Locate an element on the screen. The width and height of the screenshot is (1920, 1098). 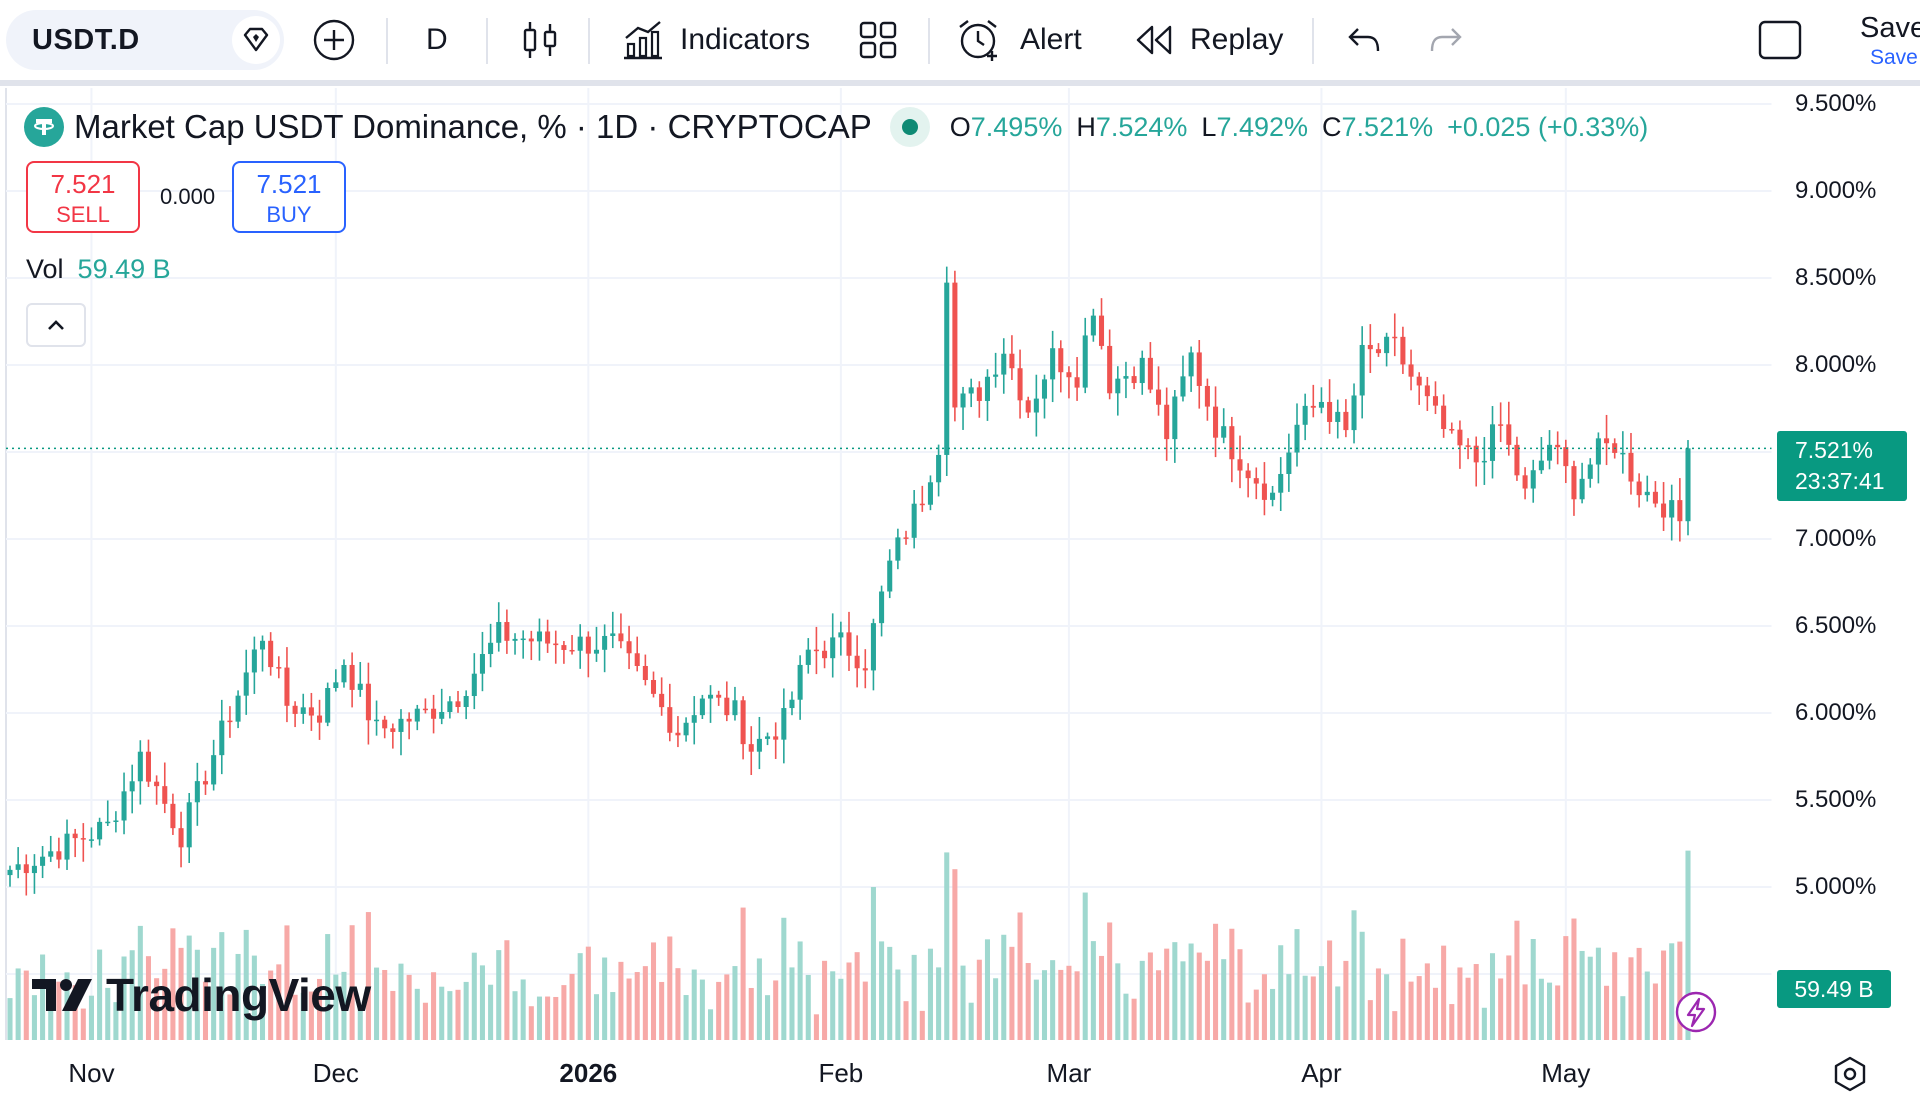
symbol-name: USDT.D is located at coordinates (86, 40).